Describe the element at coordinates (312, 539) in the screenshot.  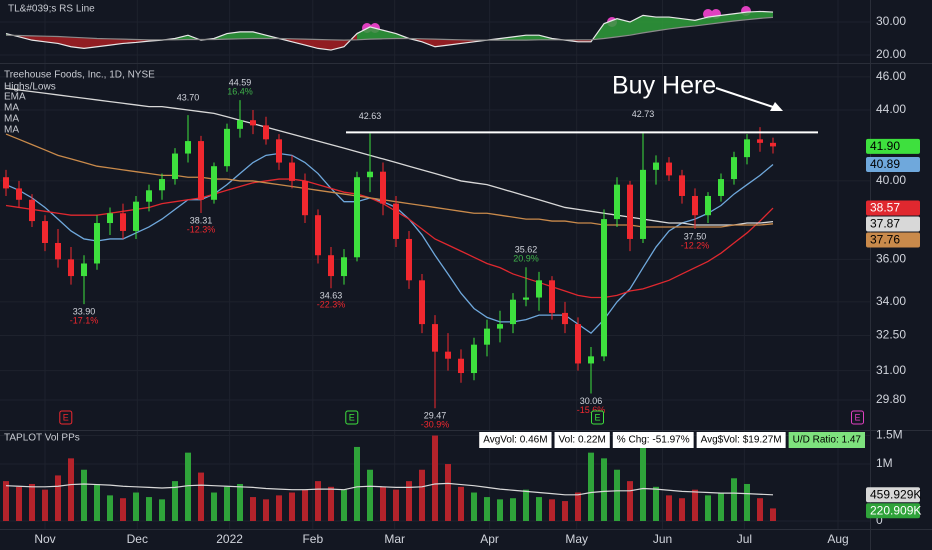
I see `x-tick-label: Feb` at that location.